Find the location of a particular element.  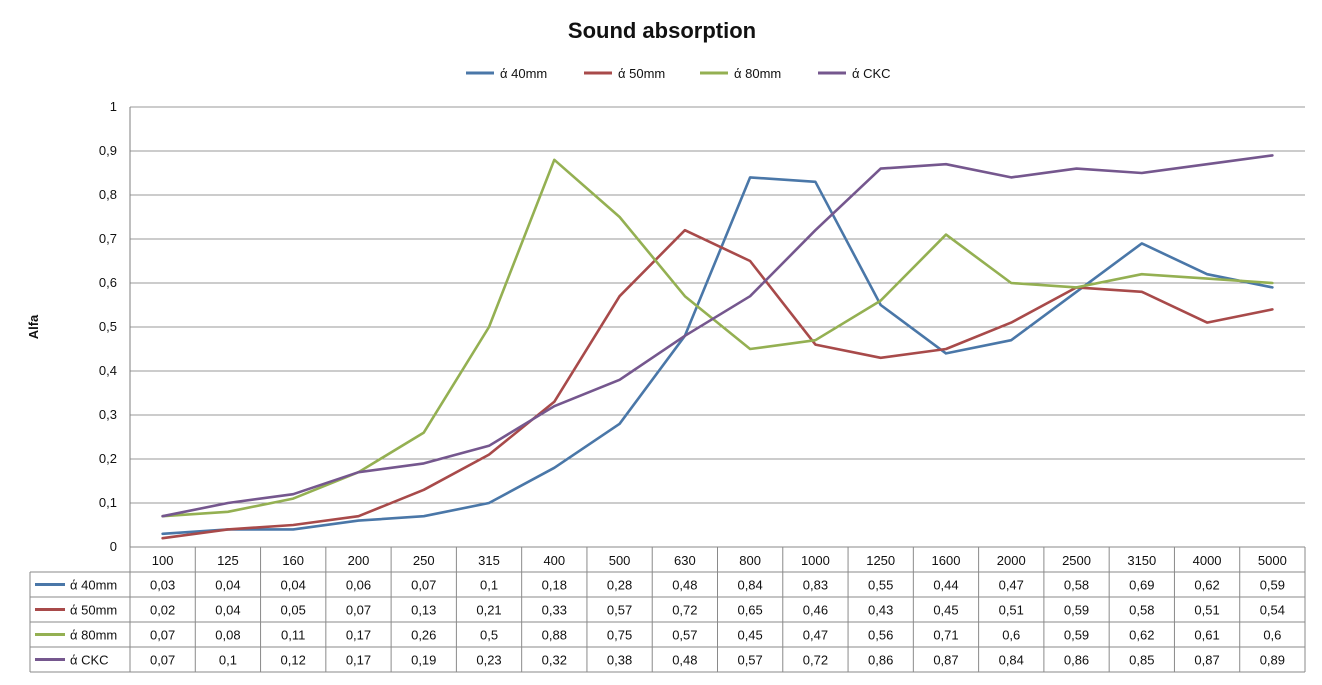

table-cell: 0,61 is located at coordinates (1206, 635).